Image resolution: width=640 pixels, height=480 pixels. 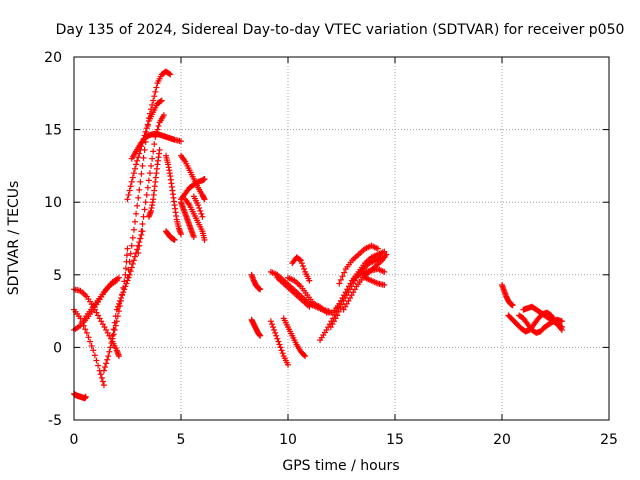 I want to click on y-tick-label: 10, so click(x=53, y=203).